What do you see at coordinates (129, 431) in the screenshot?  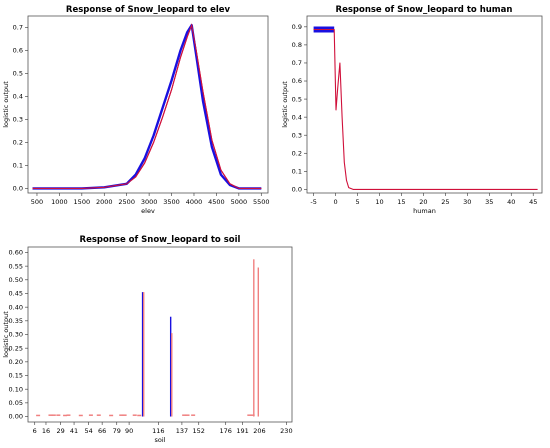 I see `x-tick-label: 90` at bounding box center [129, 431].